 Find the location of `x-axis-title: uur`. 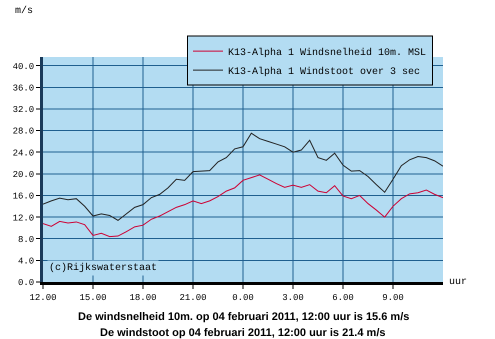

x-axis-title: uur is located at coordinates (458, 282).